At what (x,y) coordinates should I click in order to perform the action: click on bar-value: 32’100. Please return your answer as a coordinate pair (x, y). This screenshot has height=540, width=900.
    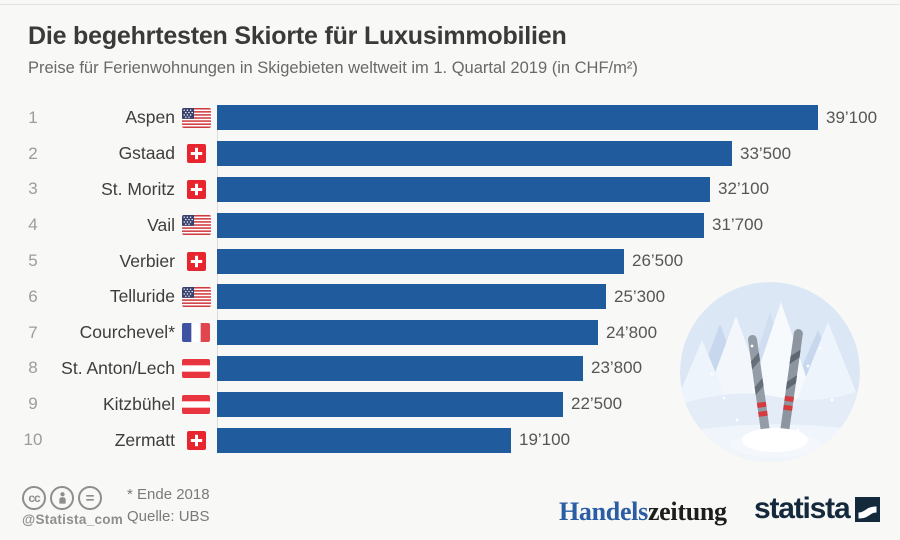
    Looking at the image, I should click on (744, 189).